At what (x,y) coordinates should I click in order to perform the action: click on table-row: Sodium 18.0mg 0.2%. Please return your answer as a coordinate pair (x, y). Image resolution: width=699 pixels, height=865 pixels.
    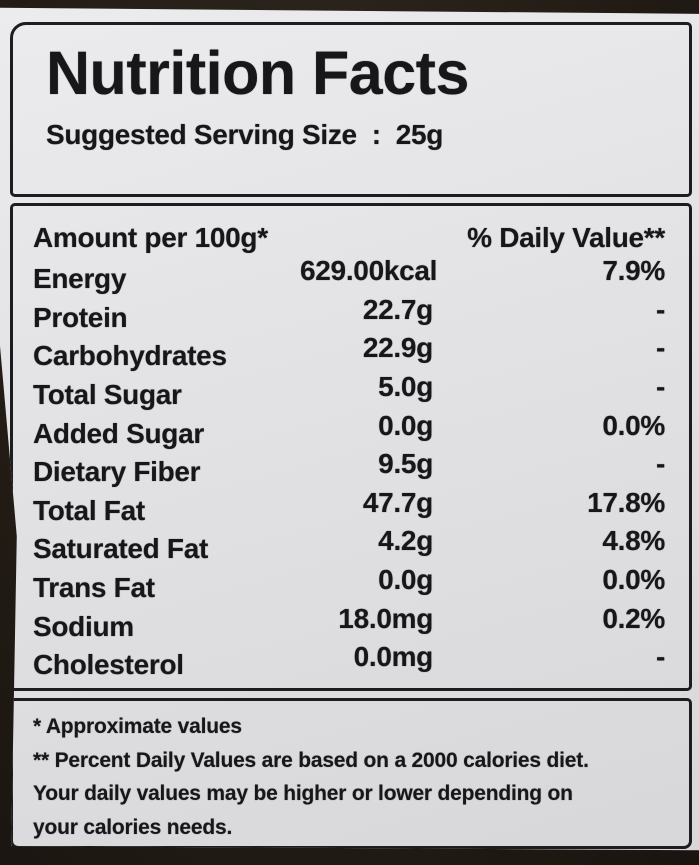
    Looking at the image, I should click on (349, 624).